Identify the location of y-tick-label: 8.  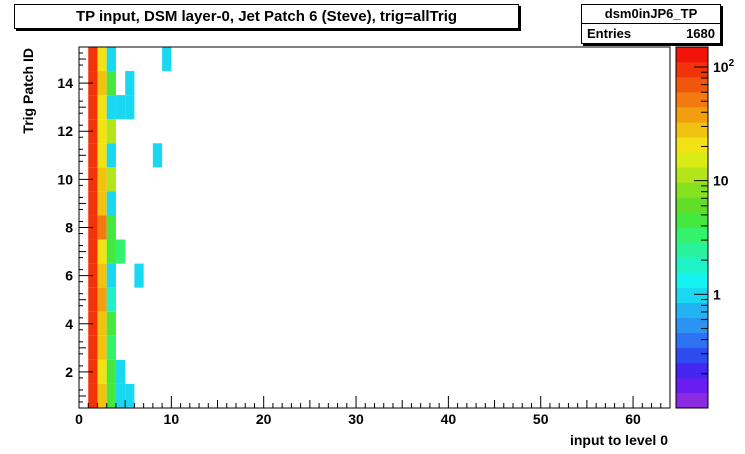
(69, 228).